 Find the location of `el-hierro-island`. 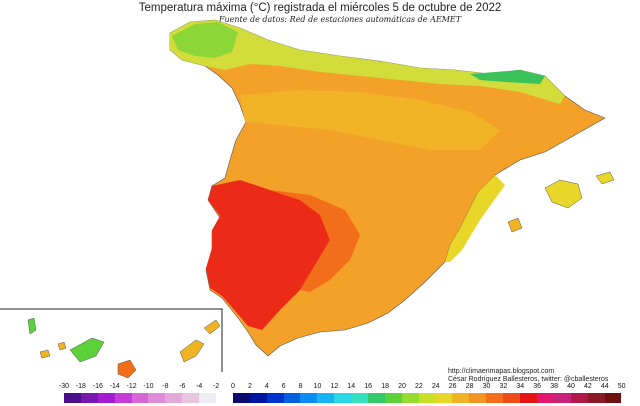

el-hierro-island is located at coordinates (45, 354).